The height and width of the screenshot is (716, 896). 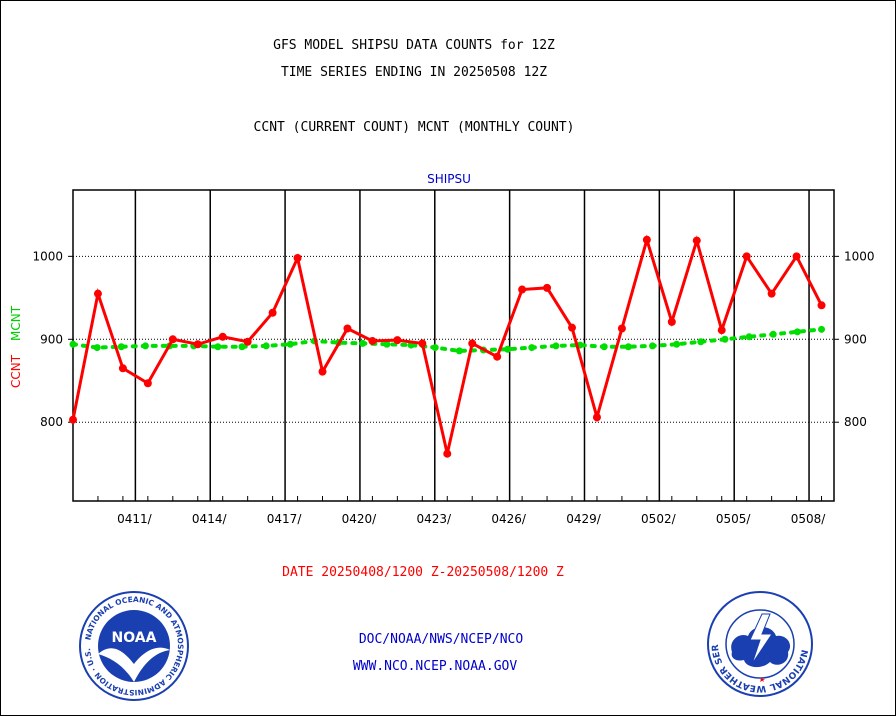 What do you see at coordinates (51, 339) in the screenshot?
I see `y-tick-label-left: 900` at bounding box center [51, 339].